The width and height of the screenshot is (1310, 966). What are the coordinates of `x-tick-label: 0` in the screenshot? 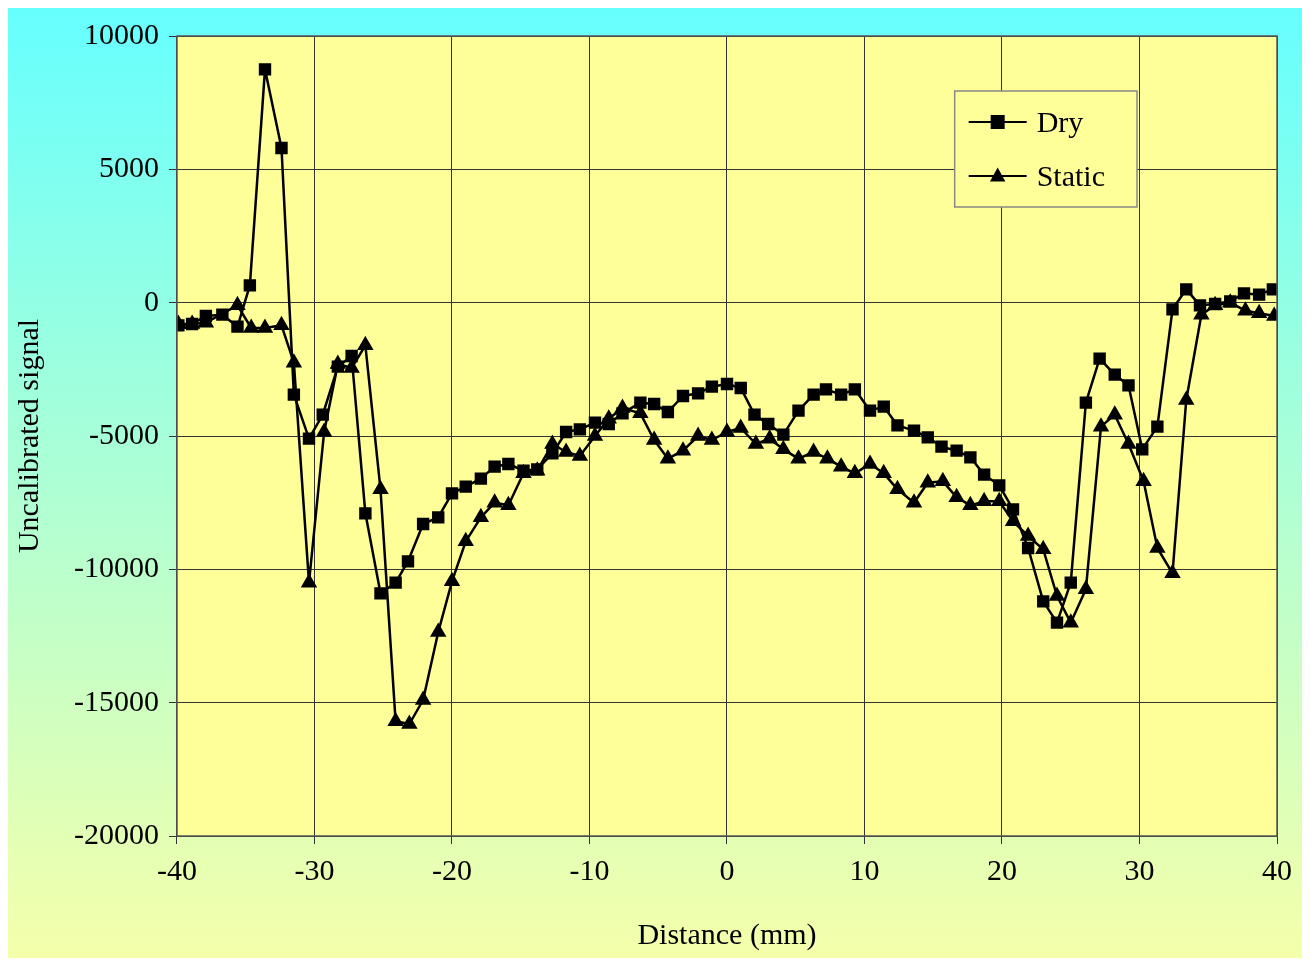 It's located at (727, 869).